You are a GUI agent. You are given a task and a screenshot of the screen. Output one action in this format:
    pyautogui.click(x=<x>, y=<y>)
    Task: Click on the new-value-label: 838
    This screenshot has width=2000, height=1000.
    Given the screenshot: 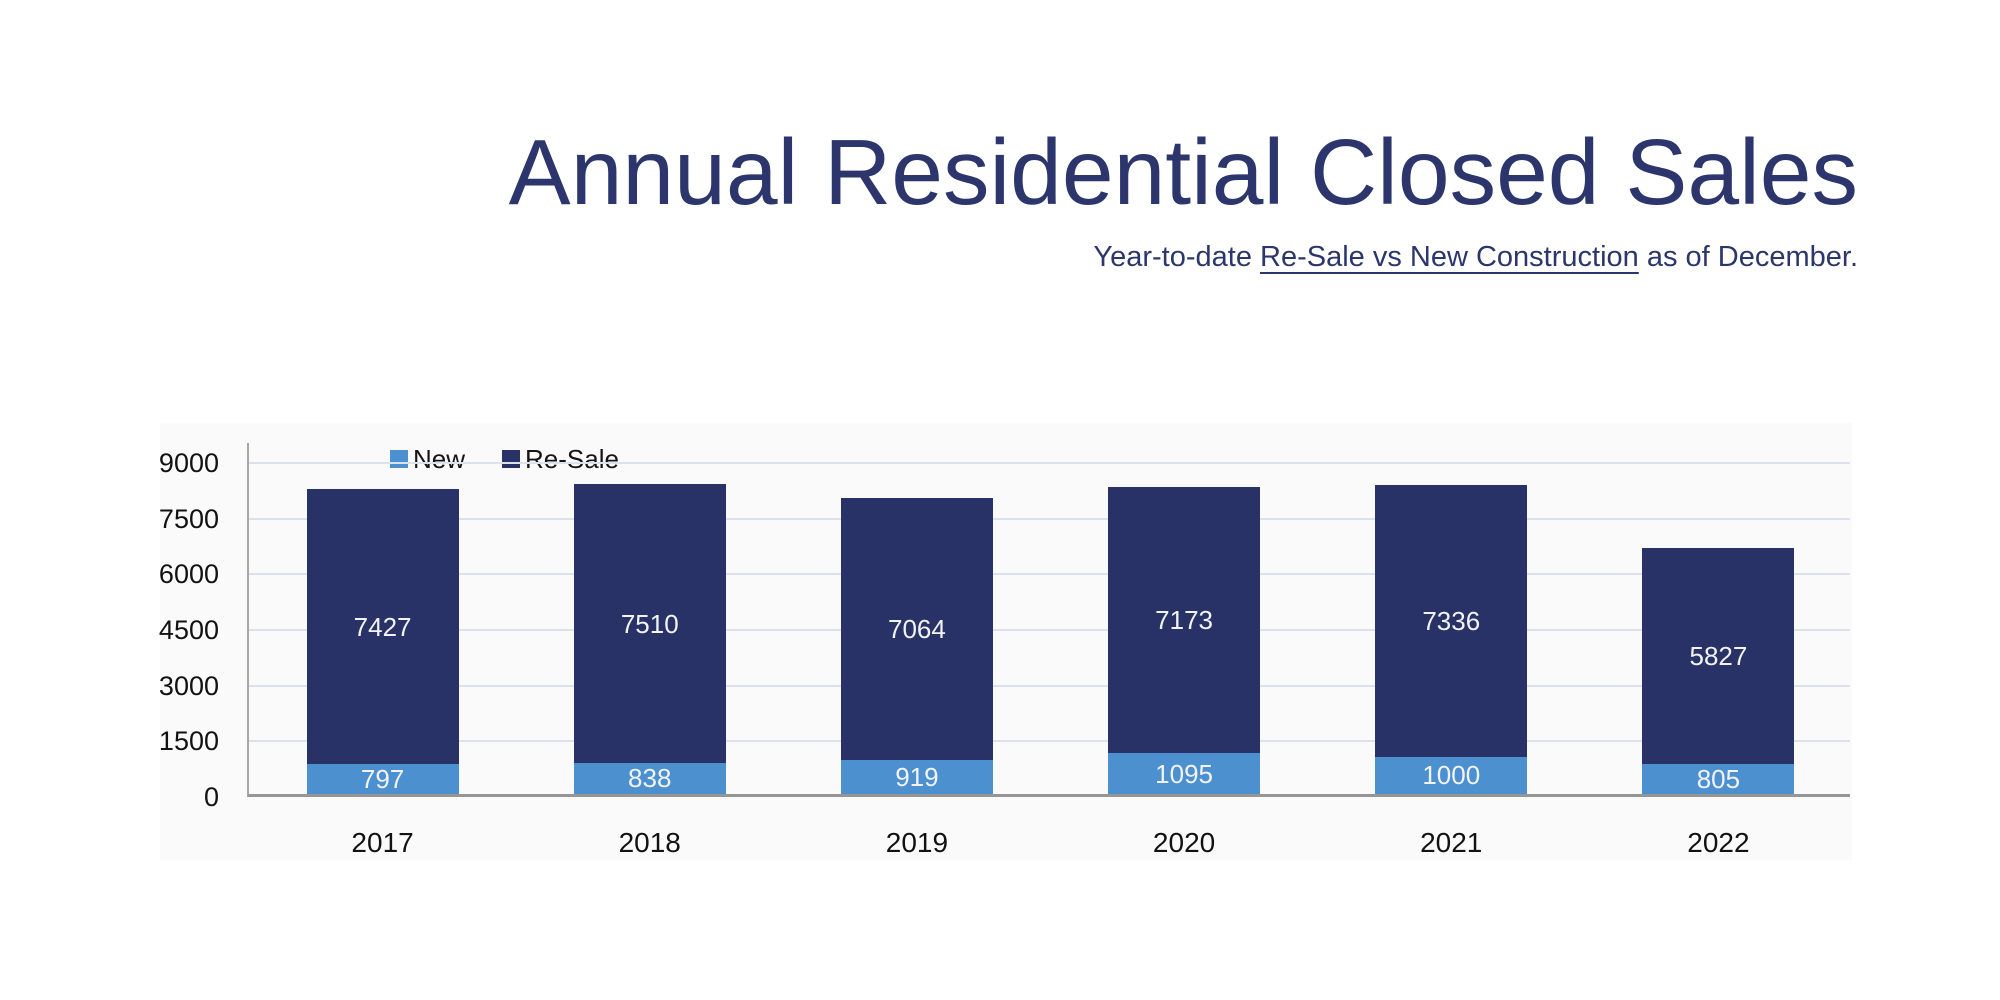 What is the action you would take?
    pyautogui.click(x=650, y=778)
    